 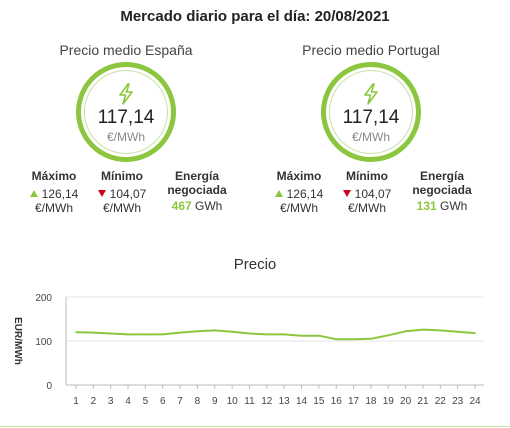 What do you see at coordinates (94, 401) in the screenshot?
I see `x-tick-label: 2` at bounding box center [94, 401].